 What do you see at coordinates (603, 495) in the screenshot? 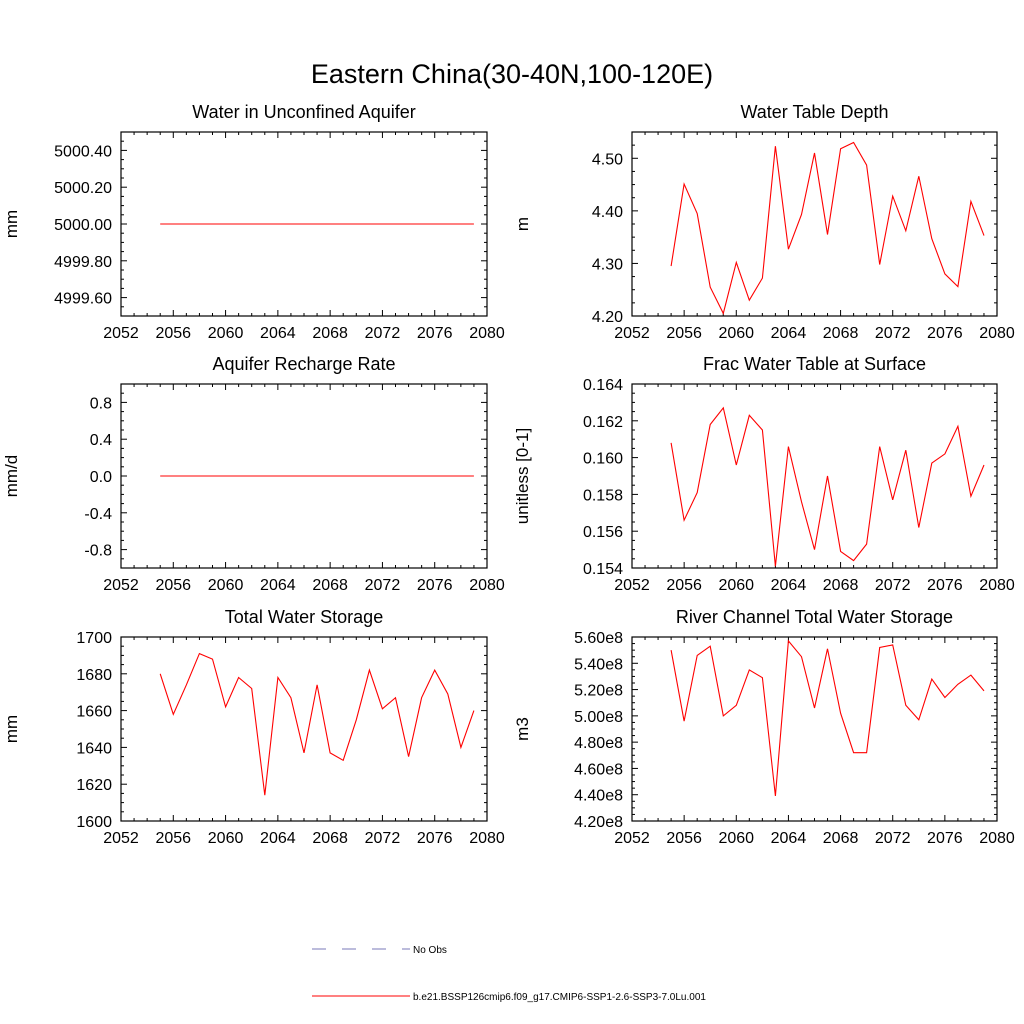
I see `y-tick-label: 0.158` at bounding box center [603, 495].